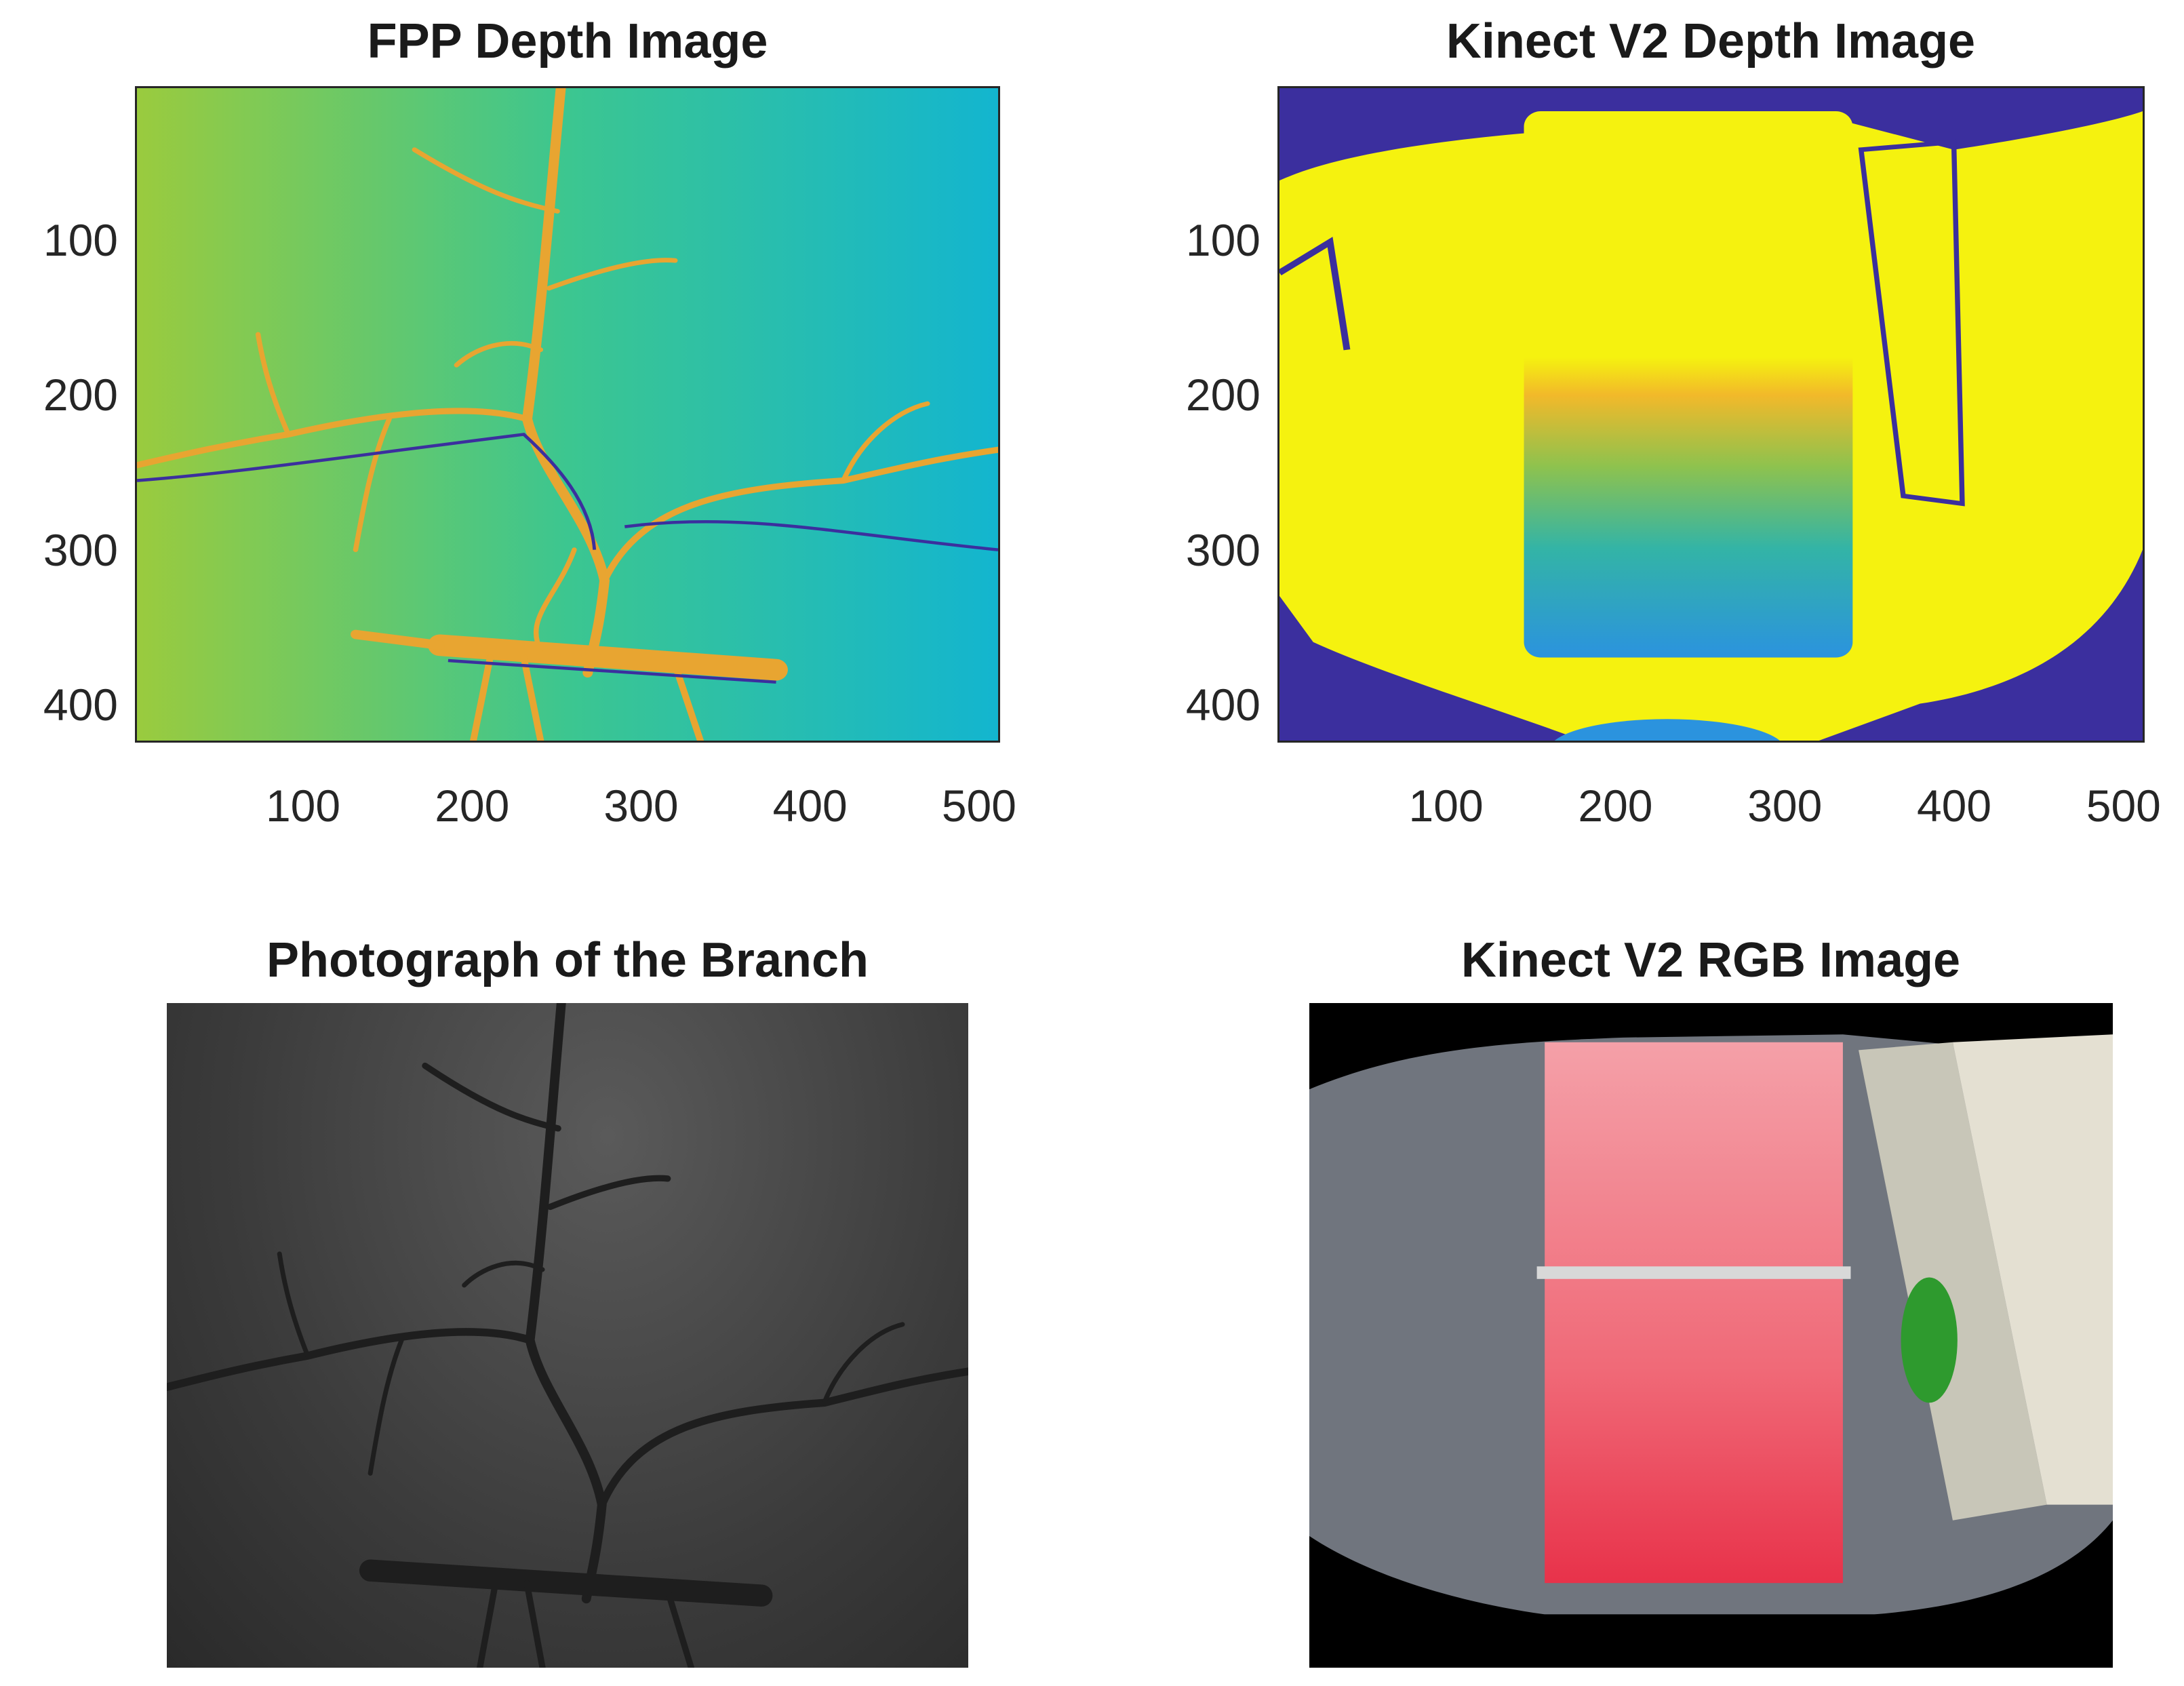 The image size is (2184, 1686). I want to click on kinect-rgb-title: Kinect V2 RGB Image, so click(1711, 960).